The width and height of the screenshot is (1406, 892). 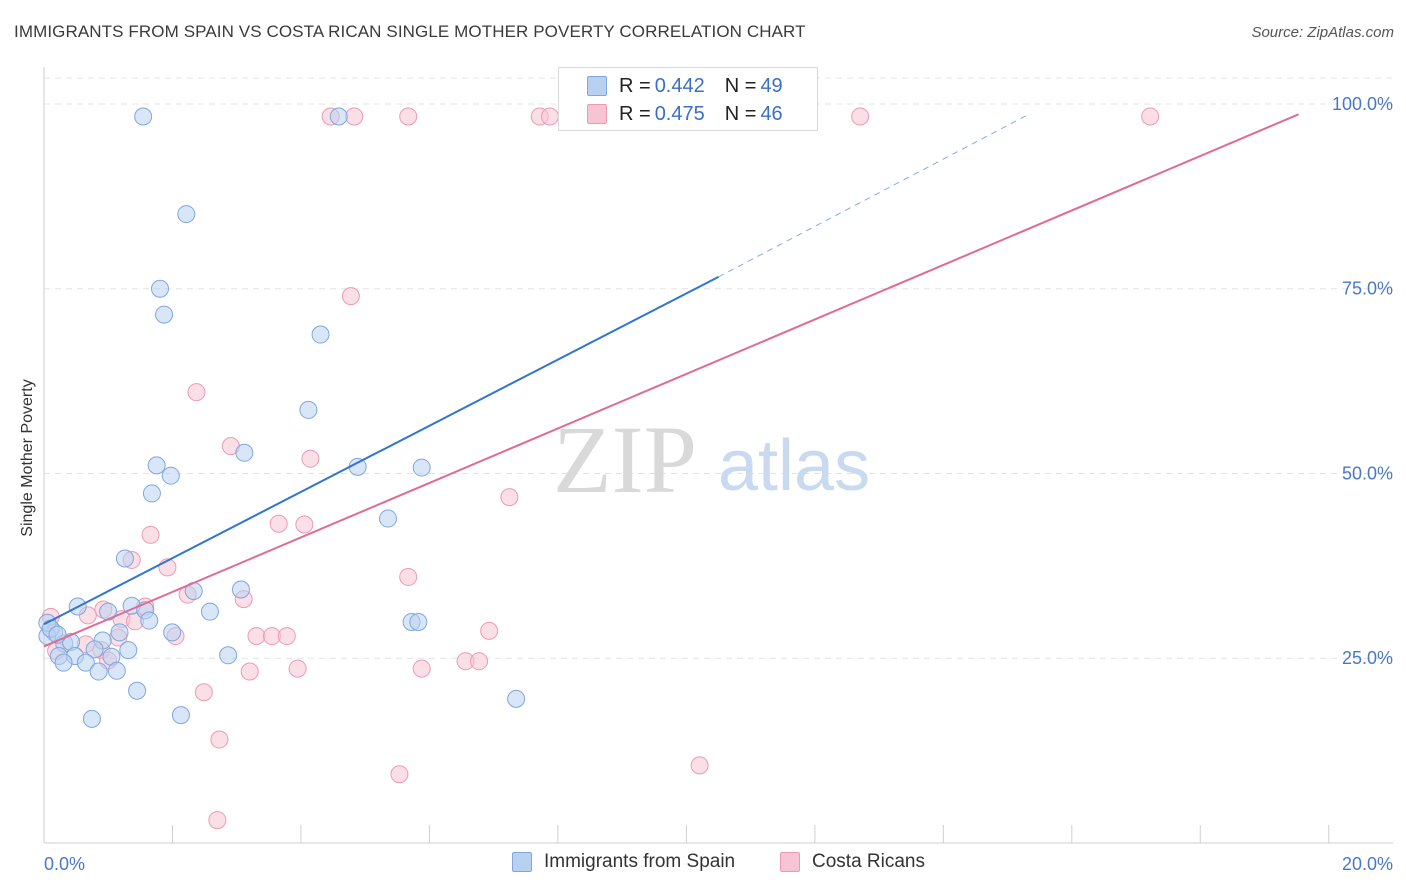 What do you see at coordinates (679, 85) in the screenshot?
I see `legend-r-value: 0.442` at bounding box center [679, 85].